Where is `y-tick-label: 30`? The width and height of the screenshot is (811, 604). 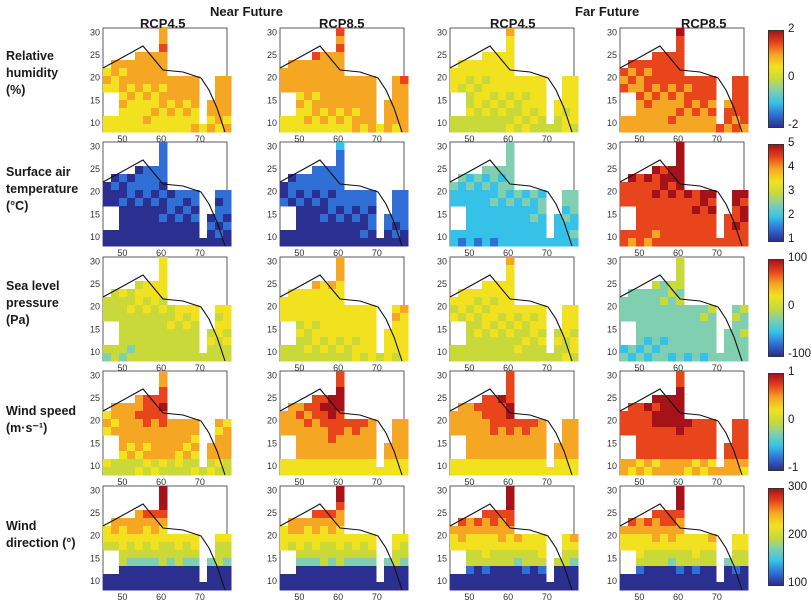
y-tick-label: 30 is located at coordinates (442, 147).